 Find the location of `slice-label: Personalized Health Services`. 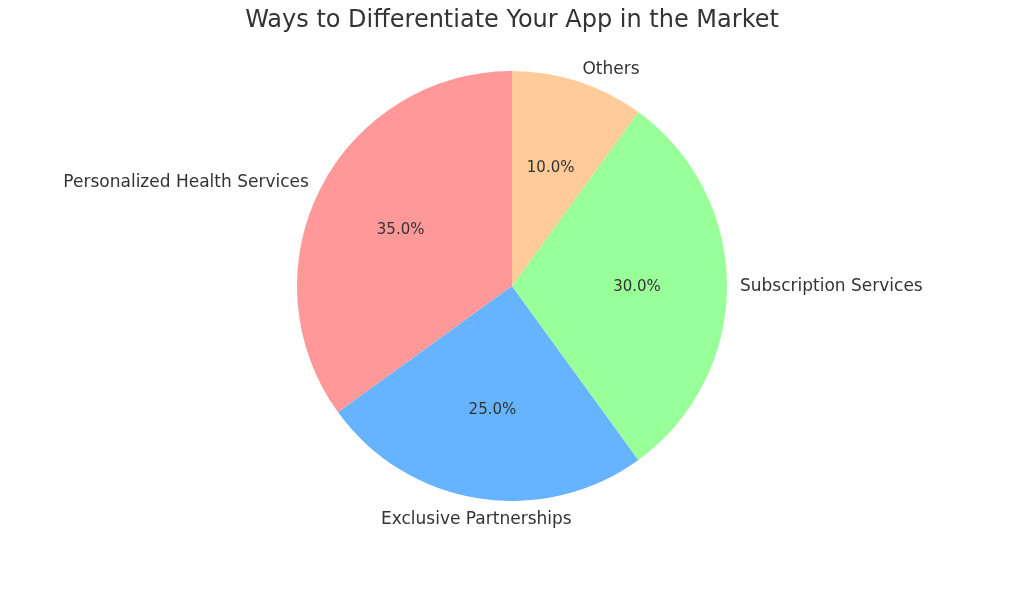

slice-label: Personalized Health Services is located at coordinates (186, 181).